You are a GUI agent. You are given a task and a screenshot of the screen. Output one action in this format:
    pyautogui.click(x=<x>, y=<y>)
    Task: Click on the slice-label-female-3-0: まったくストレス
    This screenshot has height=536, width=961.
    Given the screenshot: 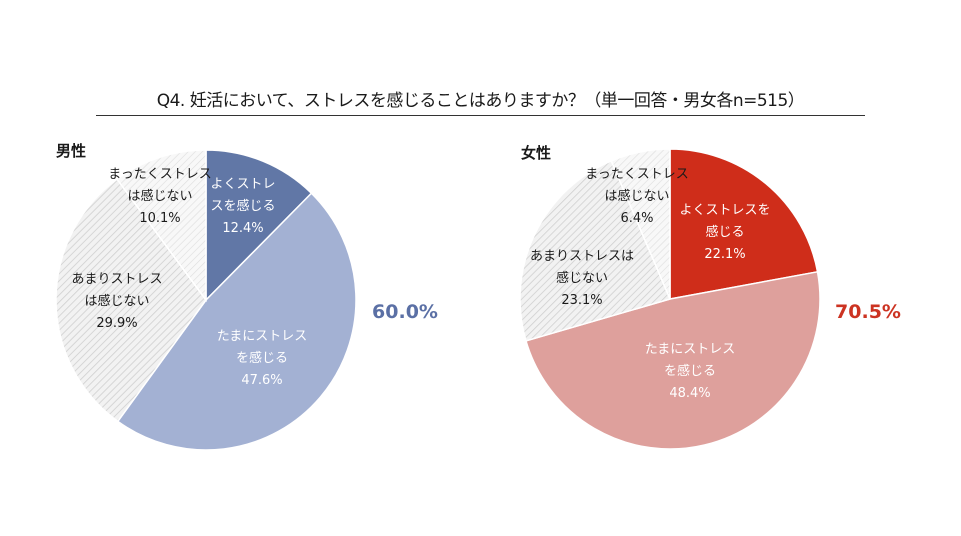 What is the action you would take?
    pyautogui.click(x=636, y=174)
    